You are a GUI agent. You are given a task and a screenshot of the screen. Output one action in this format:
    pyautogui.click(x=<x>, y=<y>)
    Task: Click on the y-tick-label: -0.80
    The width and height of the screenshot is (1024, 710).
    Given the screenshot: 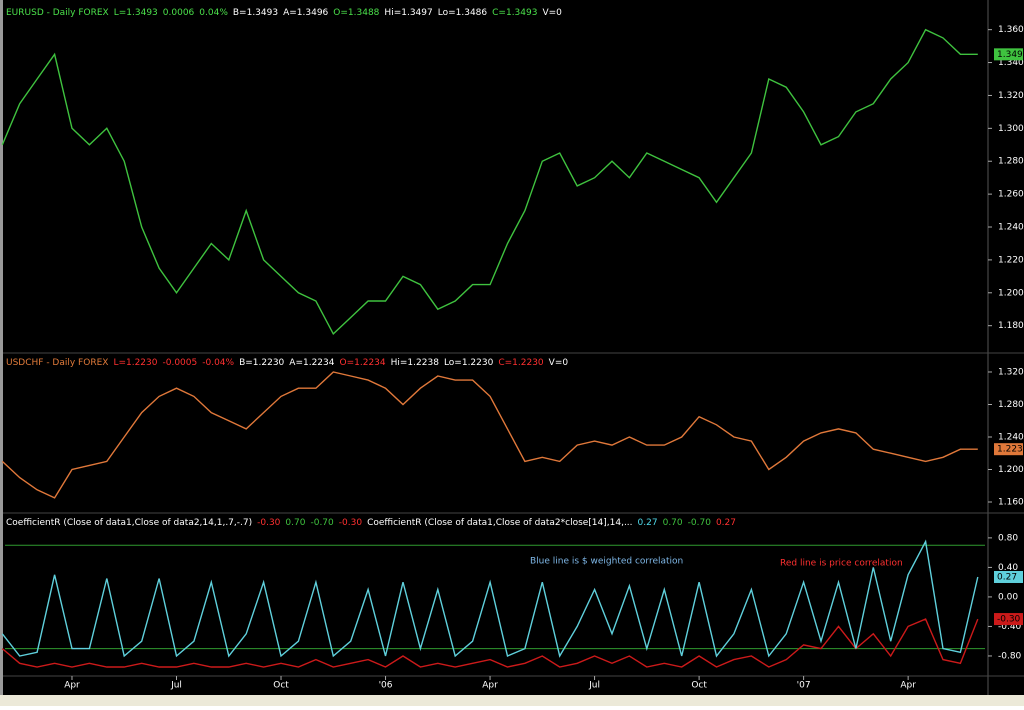 What is the action you would take?
    pyautogui.click(x=1010, y=656)
    